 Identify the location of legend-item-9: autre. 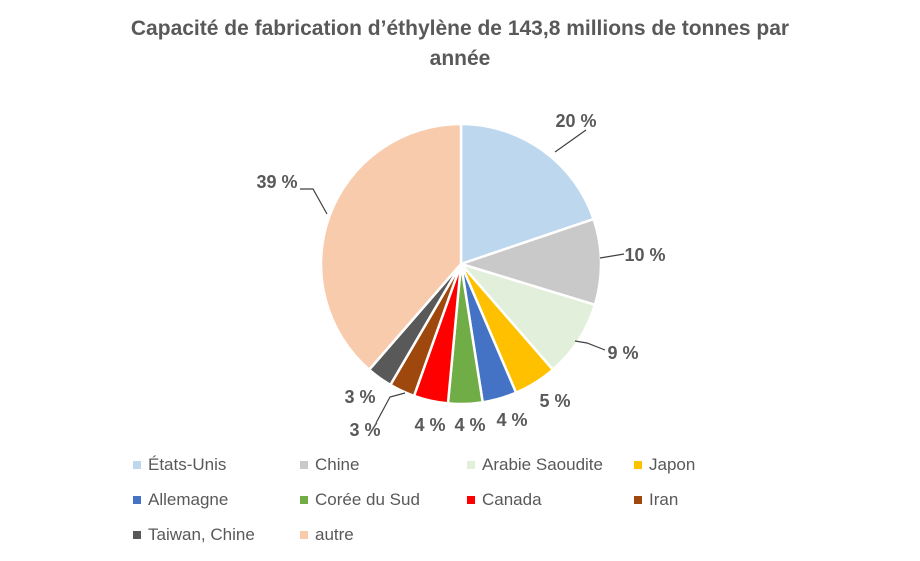
(327, 535).